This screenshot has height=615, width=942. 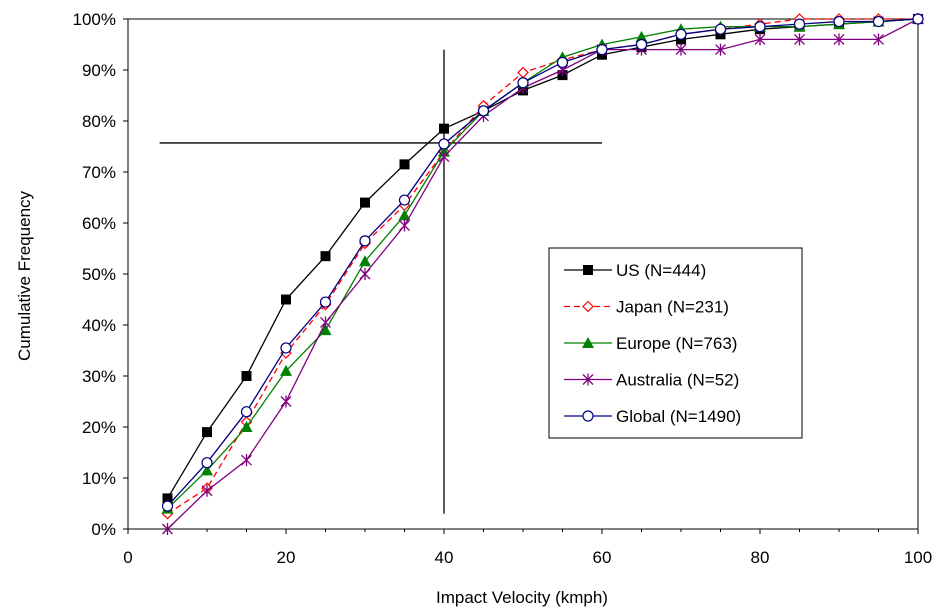 I want to click on x-tick-label: 20, so click(x=286, y=557).